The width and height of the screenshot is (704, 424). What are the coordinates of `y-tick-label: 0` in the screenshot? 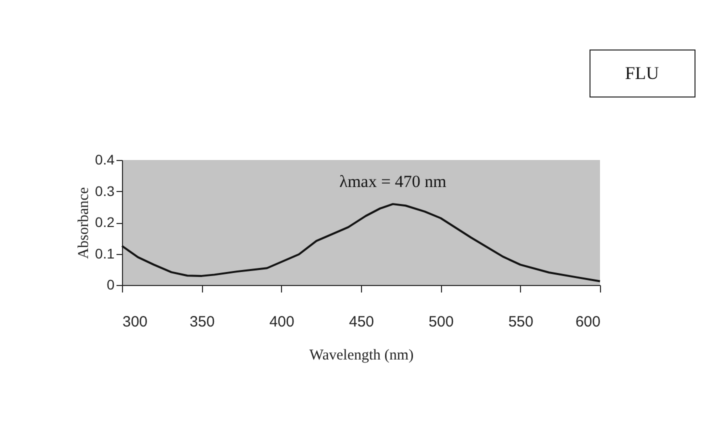 It's located at (110, 284).